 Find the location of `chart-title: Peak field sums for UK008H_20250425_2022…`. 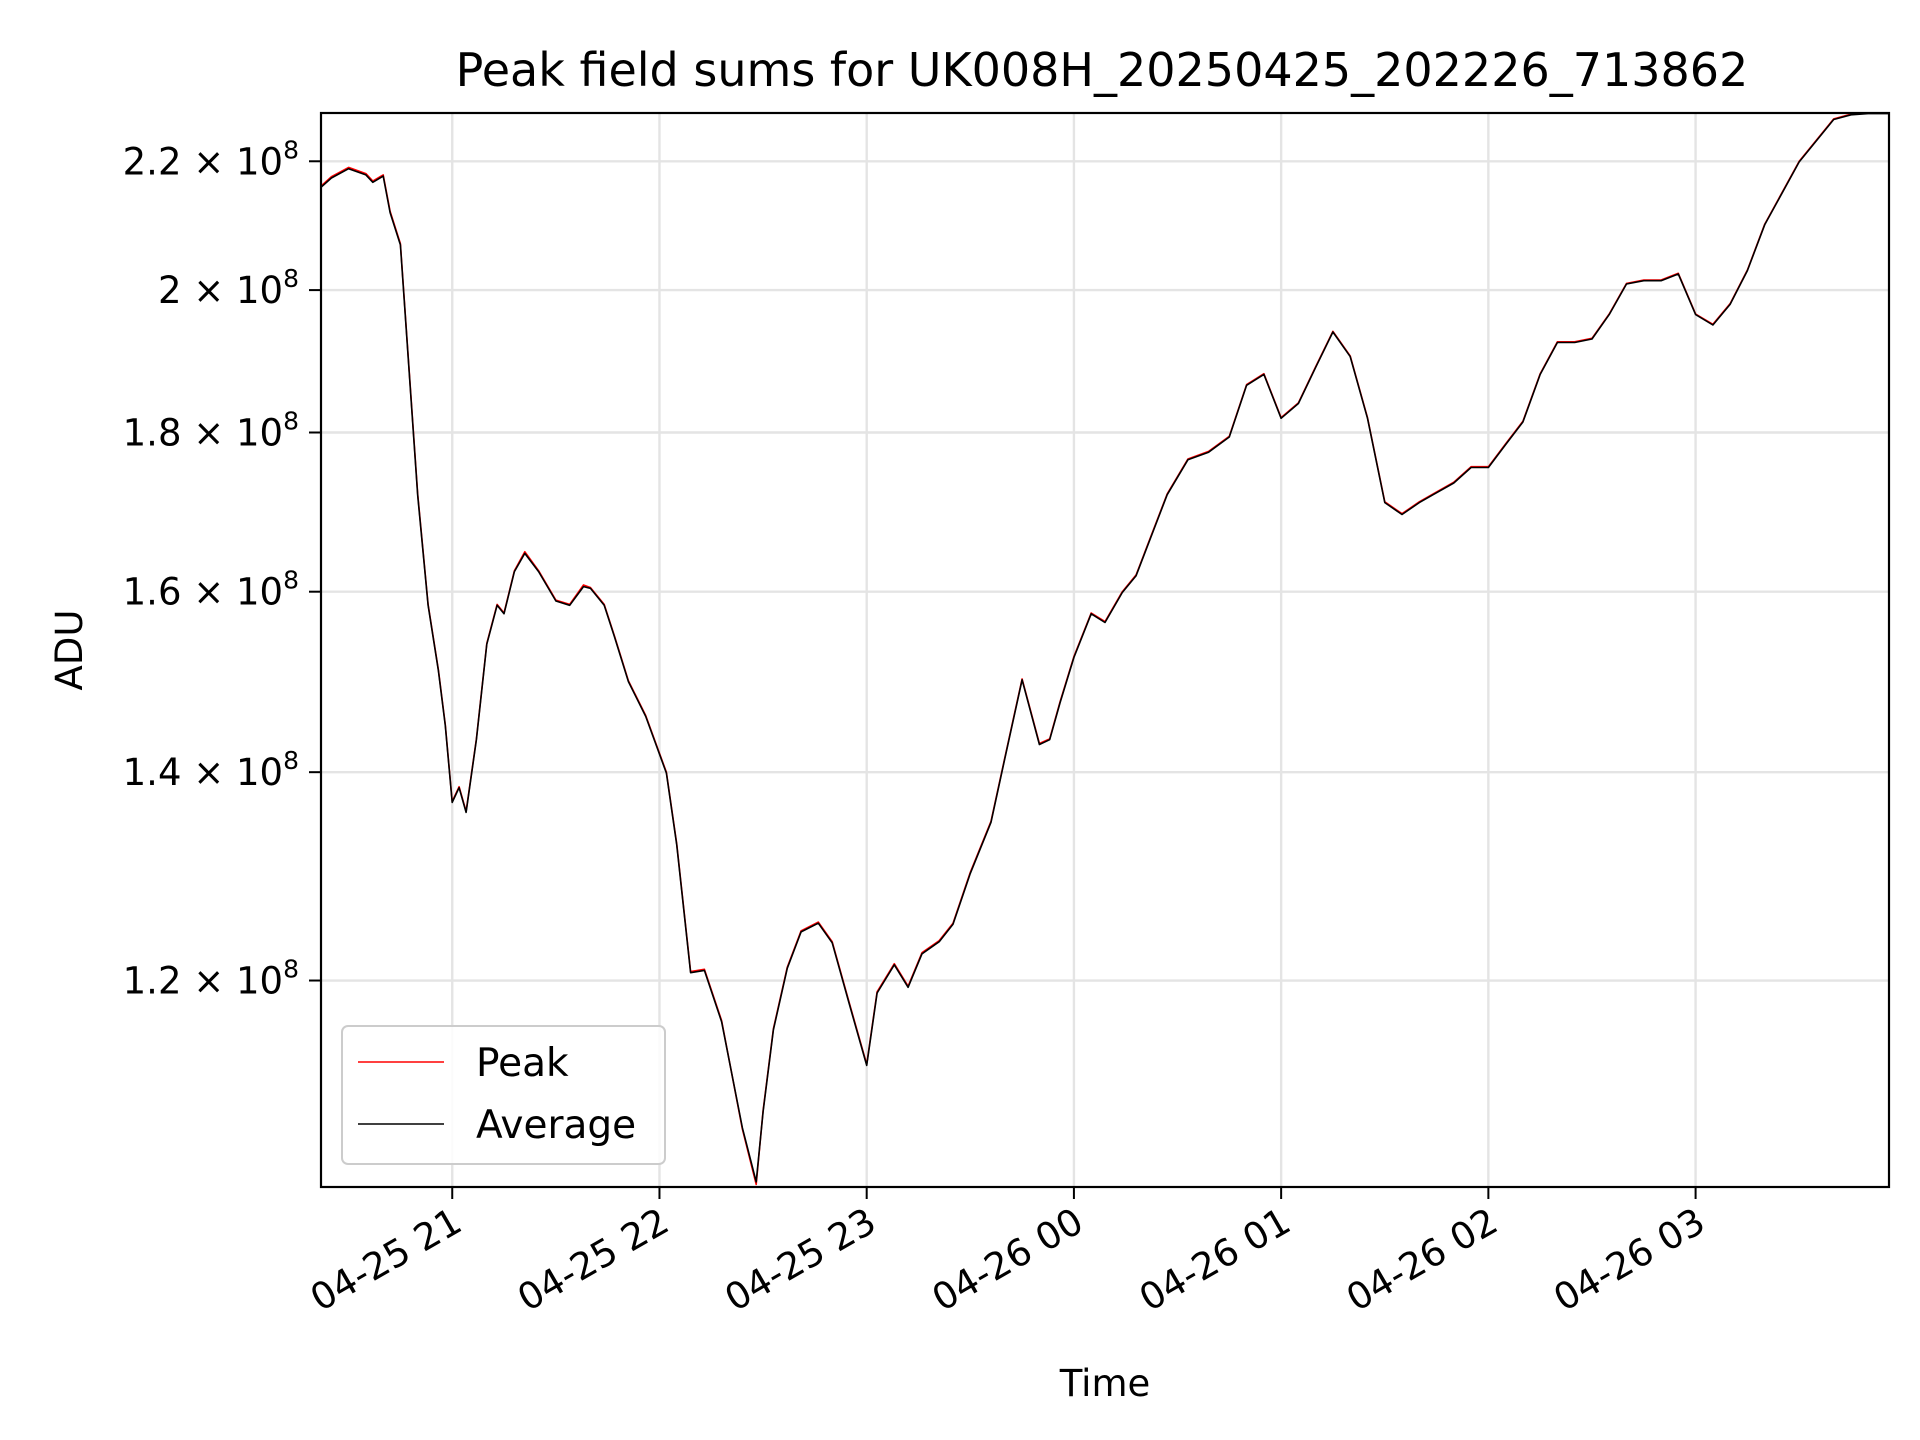

chart-title: Peak field sums for UK008H_20250425_2022… is located at coordinates (1102, 70).